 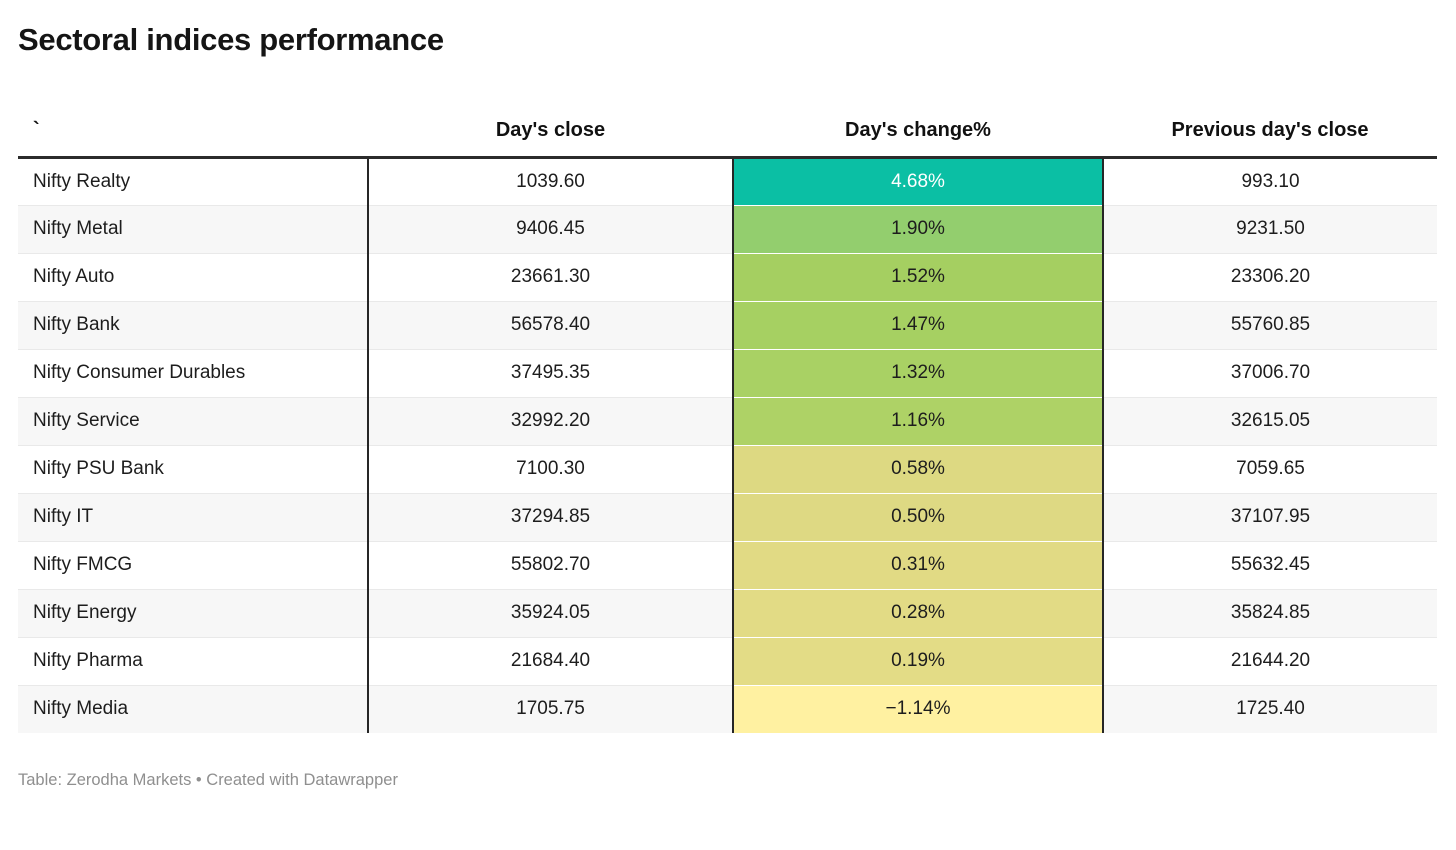 What do you see at coordinates (918, 277) in the screenshot?
I see `days-change-cell: 1.52%` at bounding box center [918, 277].